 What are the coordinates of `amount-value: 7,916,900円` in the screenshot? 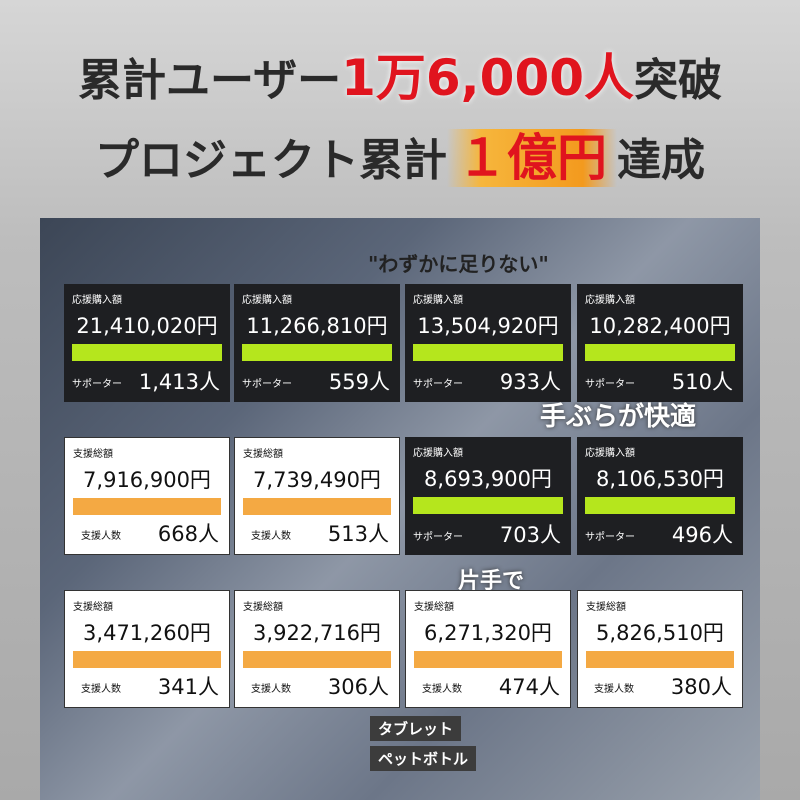 It's located at (147, 480).